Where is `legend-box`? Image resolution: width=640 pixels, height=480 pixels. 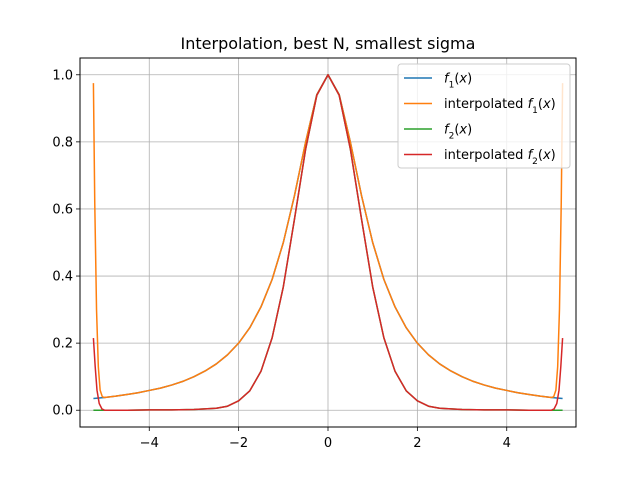
legend-box is located at coordinates (484, 116).